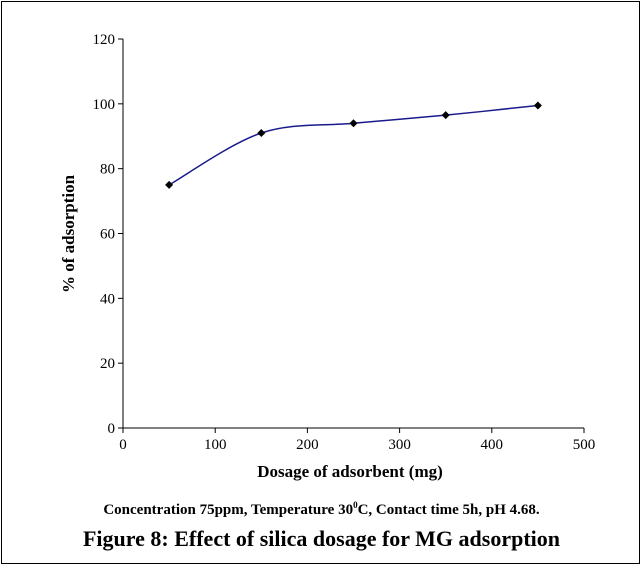 This screenshot has height=567, width=643. Describe the element at coordinates (492, 445) in the screenshot. I see `x-tick-label: 400` at that location.